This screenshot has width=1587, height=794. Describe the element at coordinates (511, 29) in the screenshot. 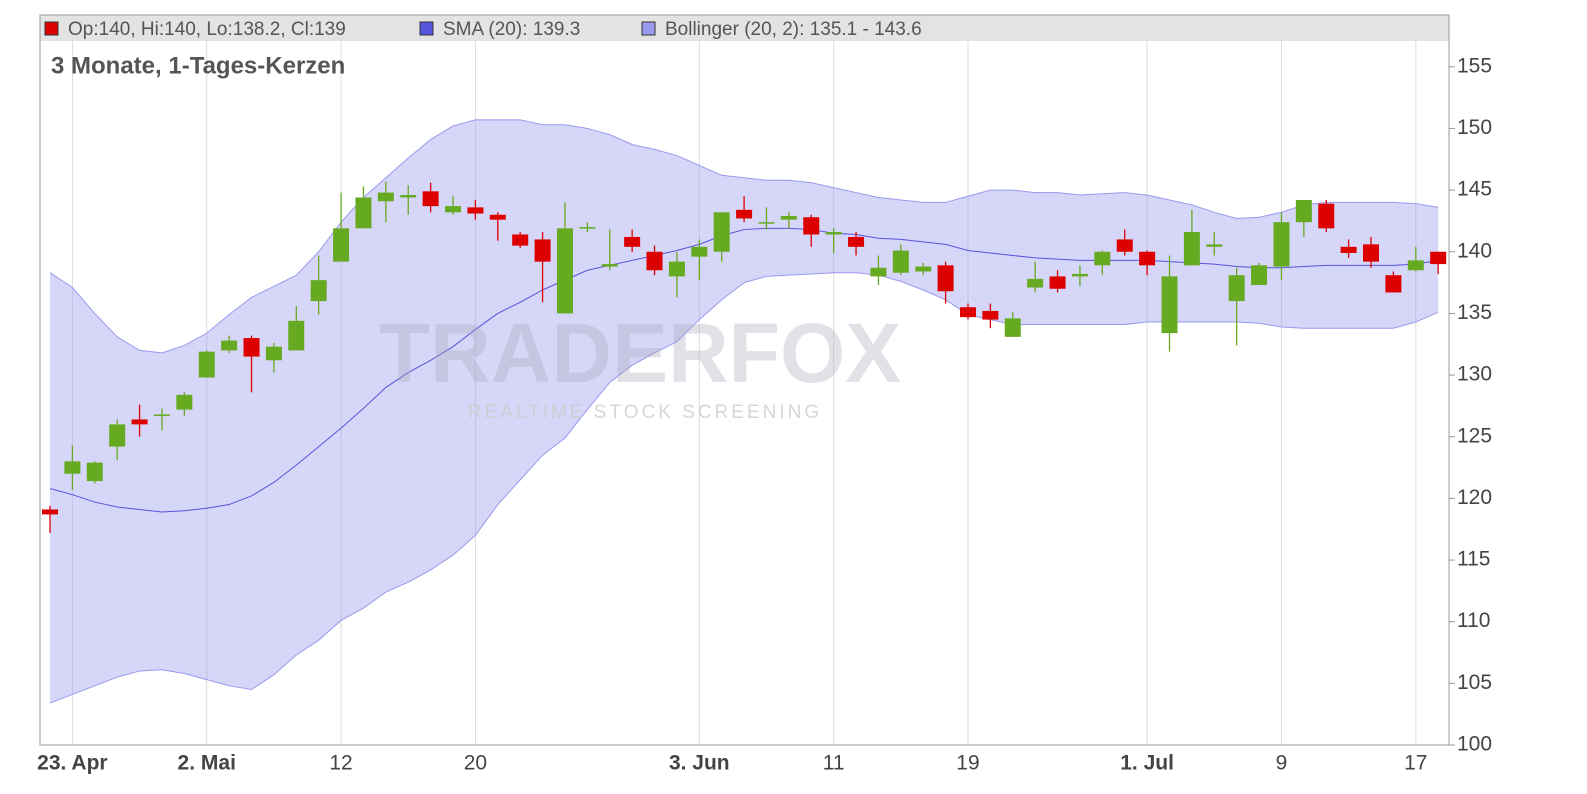

I see `legend-label: SMA (20): 139.3` at that location.